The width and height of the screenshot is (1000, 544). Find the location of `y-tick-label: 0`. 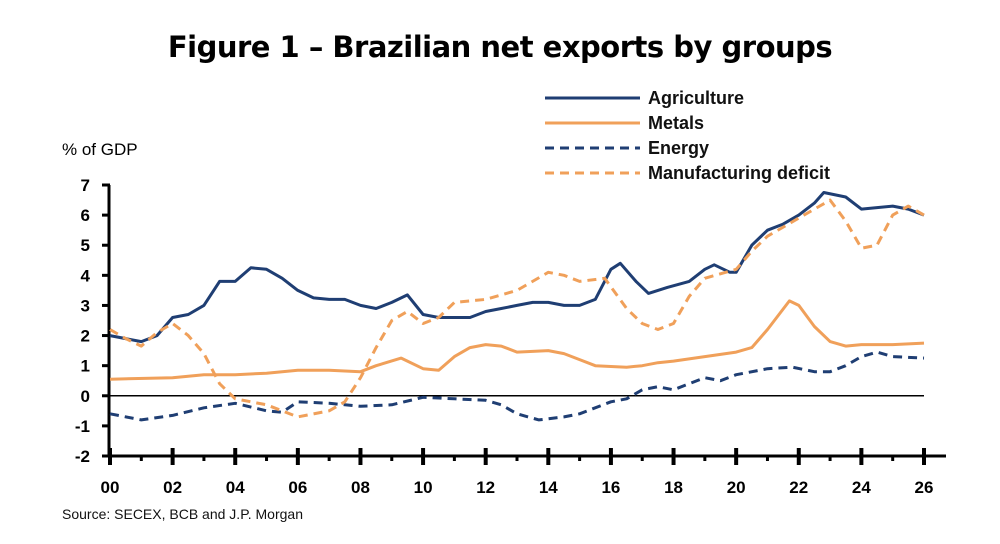

y-tick-label: 0 is located at coordinates (85, 396).